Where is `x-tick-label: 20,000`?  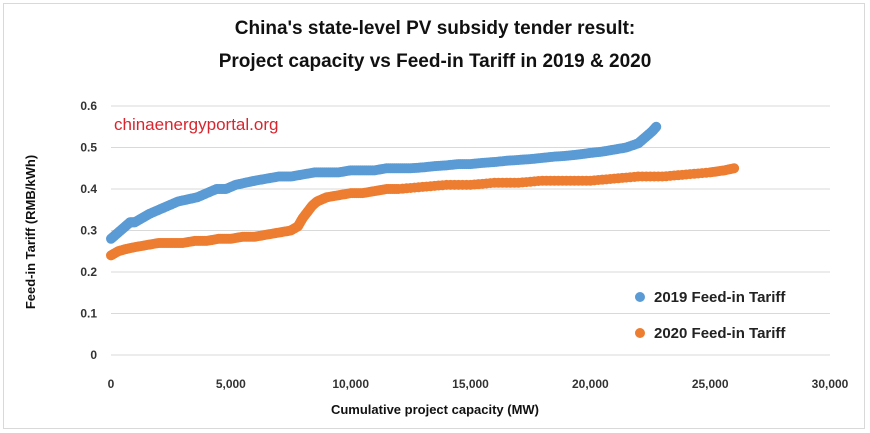 x-tick-label: 20,000 is located at coordinates (590, 384).